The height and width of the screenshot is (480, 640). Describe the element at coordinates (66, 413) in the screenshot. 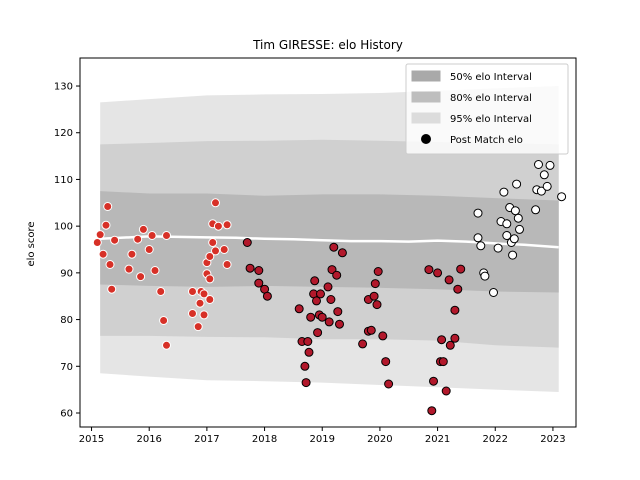

I see `y-tick-label-0: 60` at that location.